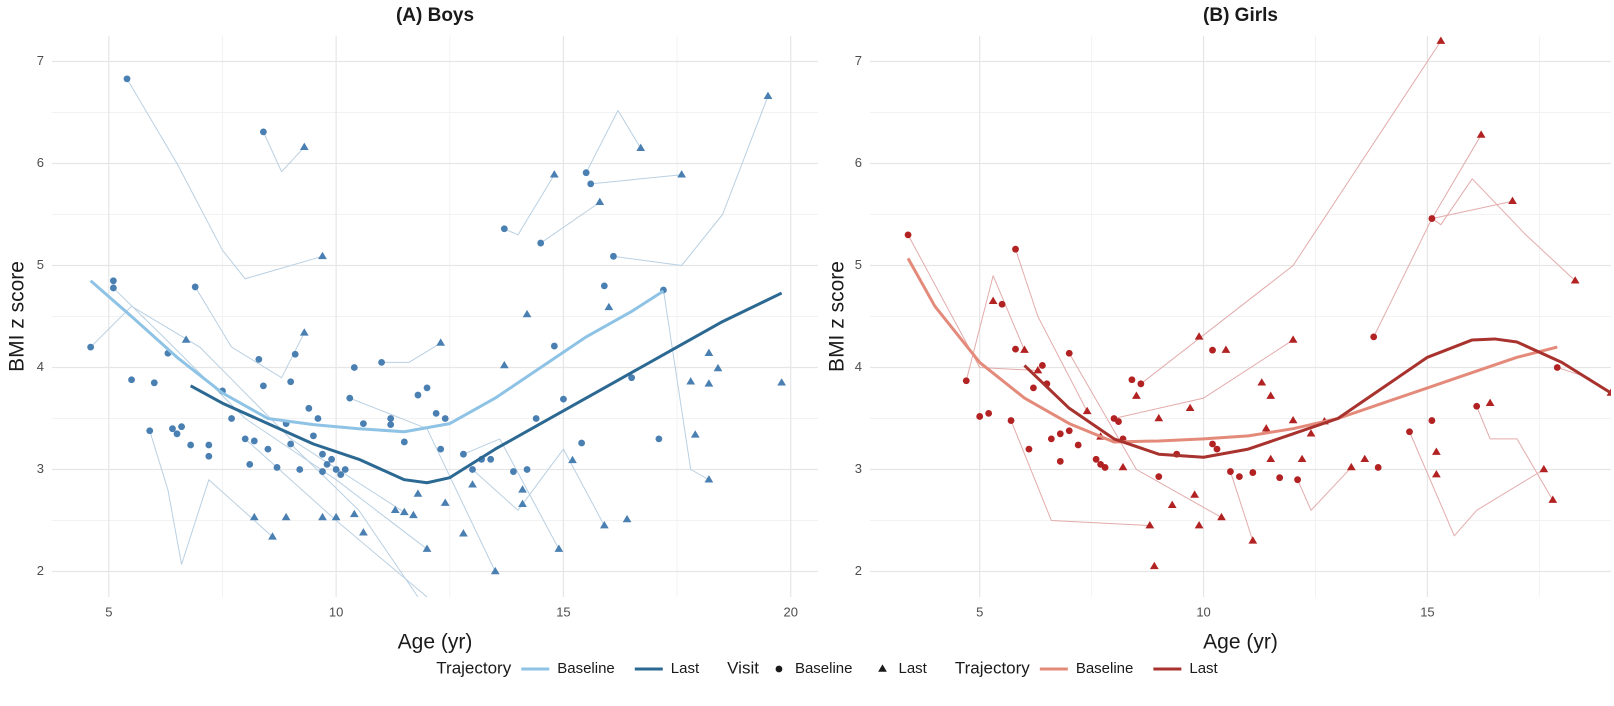  I want to click on chart-title: (B) Girls, so click(1240, 15).